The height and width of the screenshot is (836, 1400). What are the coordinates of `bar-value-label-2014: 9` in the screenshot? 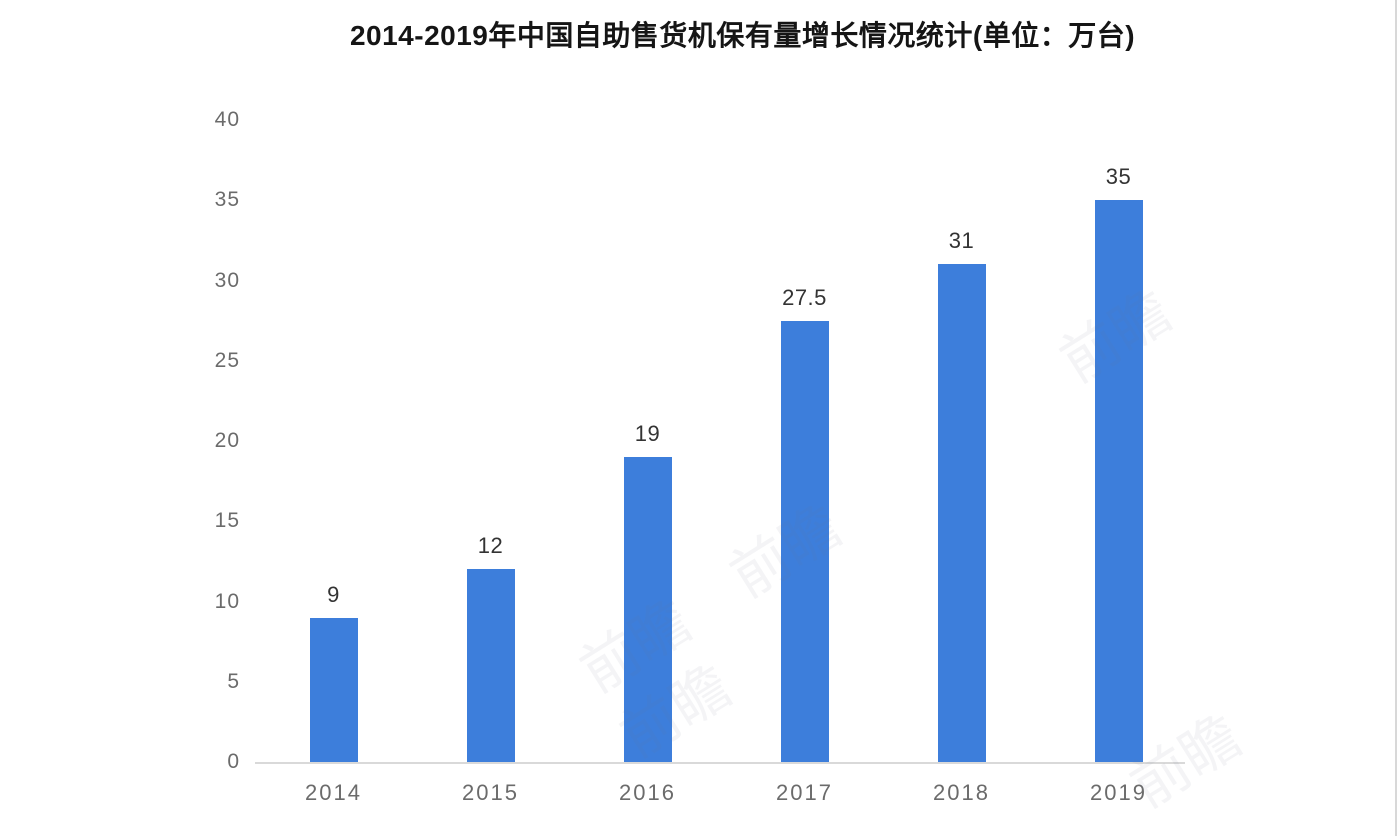 It's located at (333, 594).